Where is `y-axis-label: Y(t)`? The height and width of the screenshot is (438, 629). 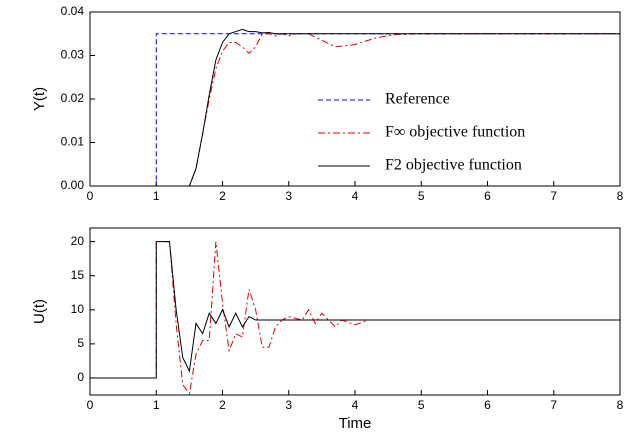
y-axis-label: Y(t) is located at coordinates (39, 99).